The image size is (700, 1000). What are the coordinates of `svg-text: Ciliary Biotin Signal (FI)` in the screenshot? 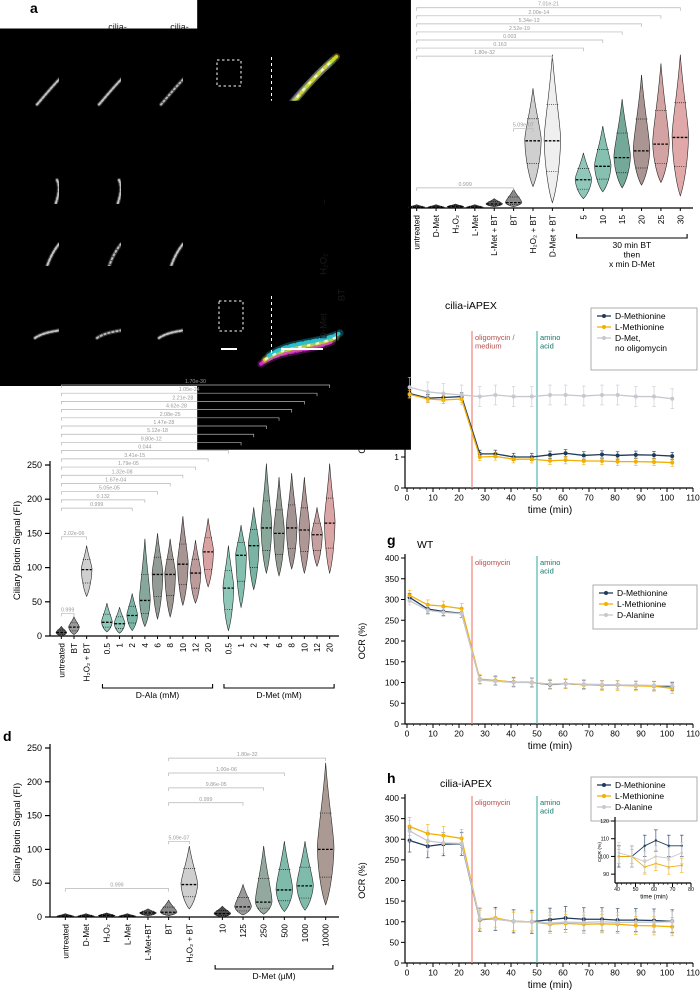 It's located at (17, 550).